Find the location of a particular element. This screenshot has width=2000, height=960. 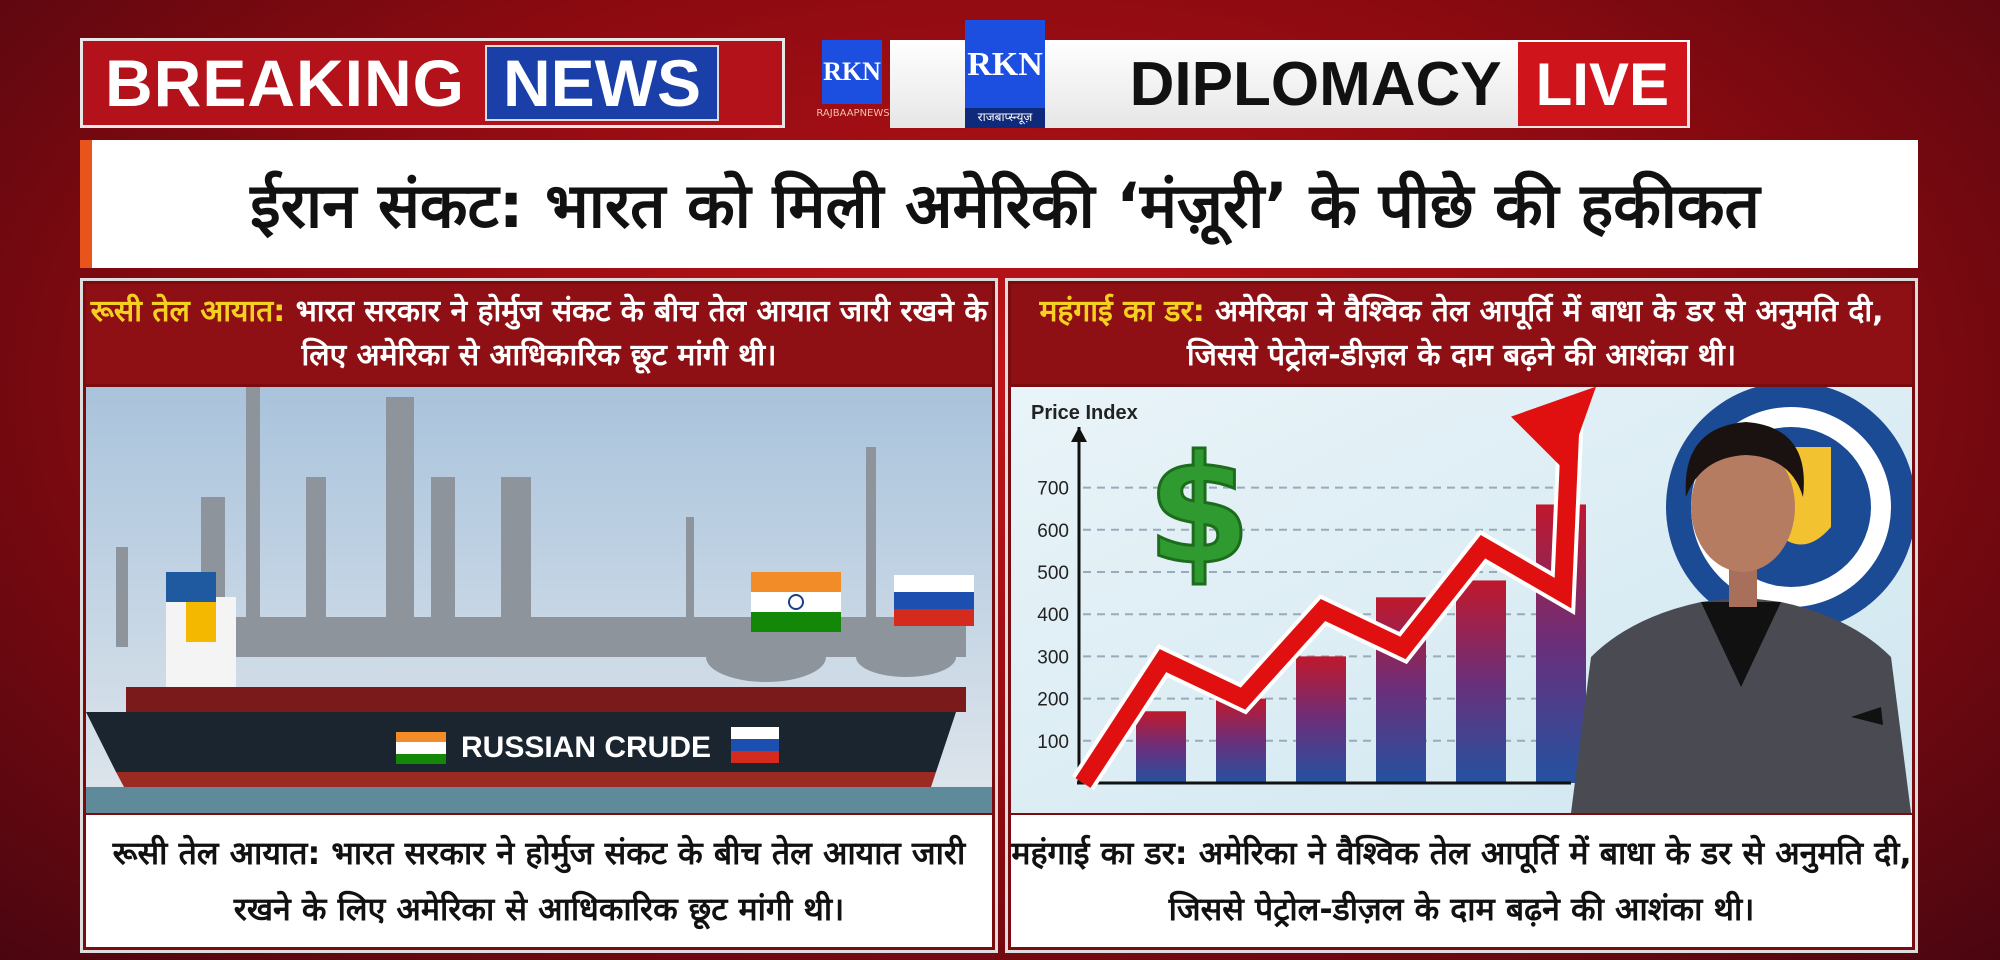

y-tick-label: 100 is located at coordinates (1053, 742).